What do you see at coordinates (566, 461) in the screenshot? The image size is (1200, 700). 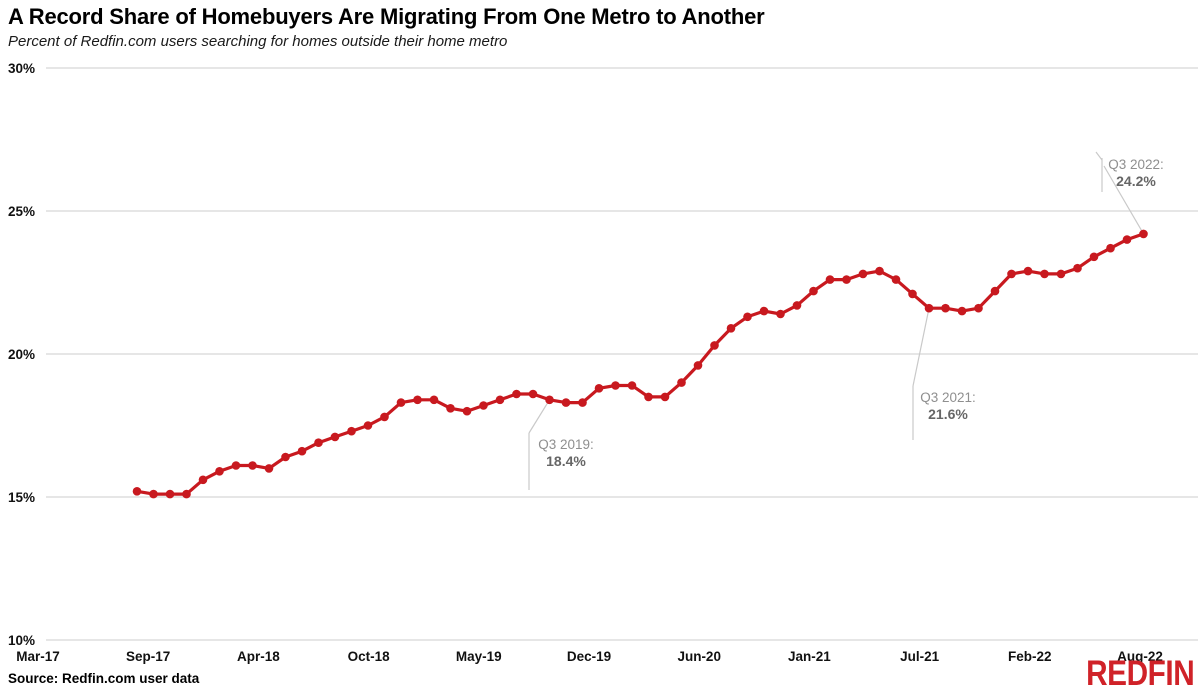 I see `annotation-value: 18.4%` at bounding box center [566, 461].